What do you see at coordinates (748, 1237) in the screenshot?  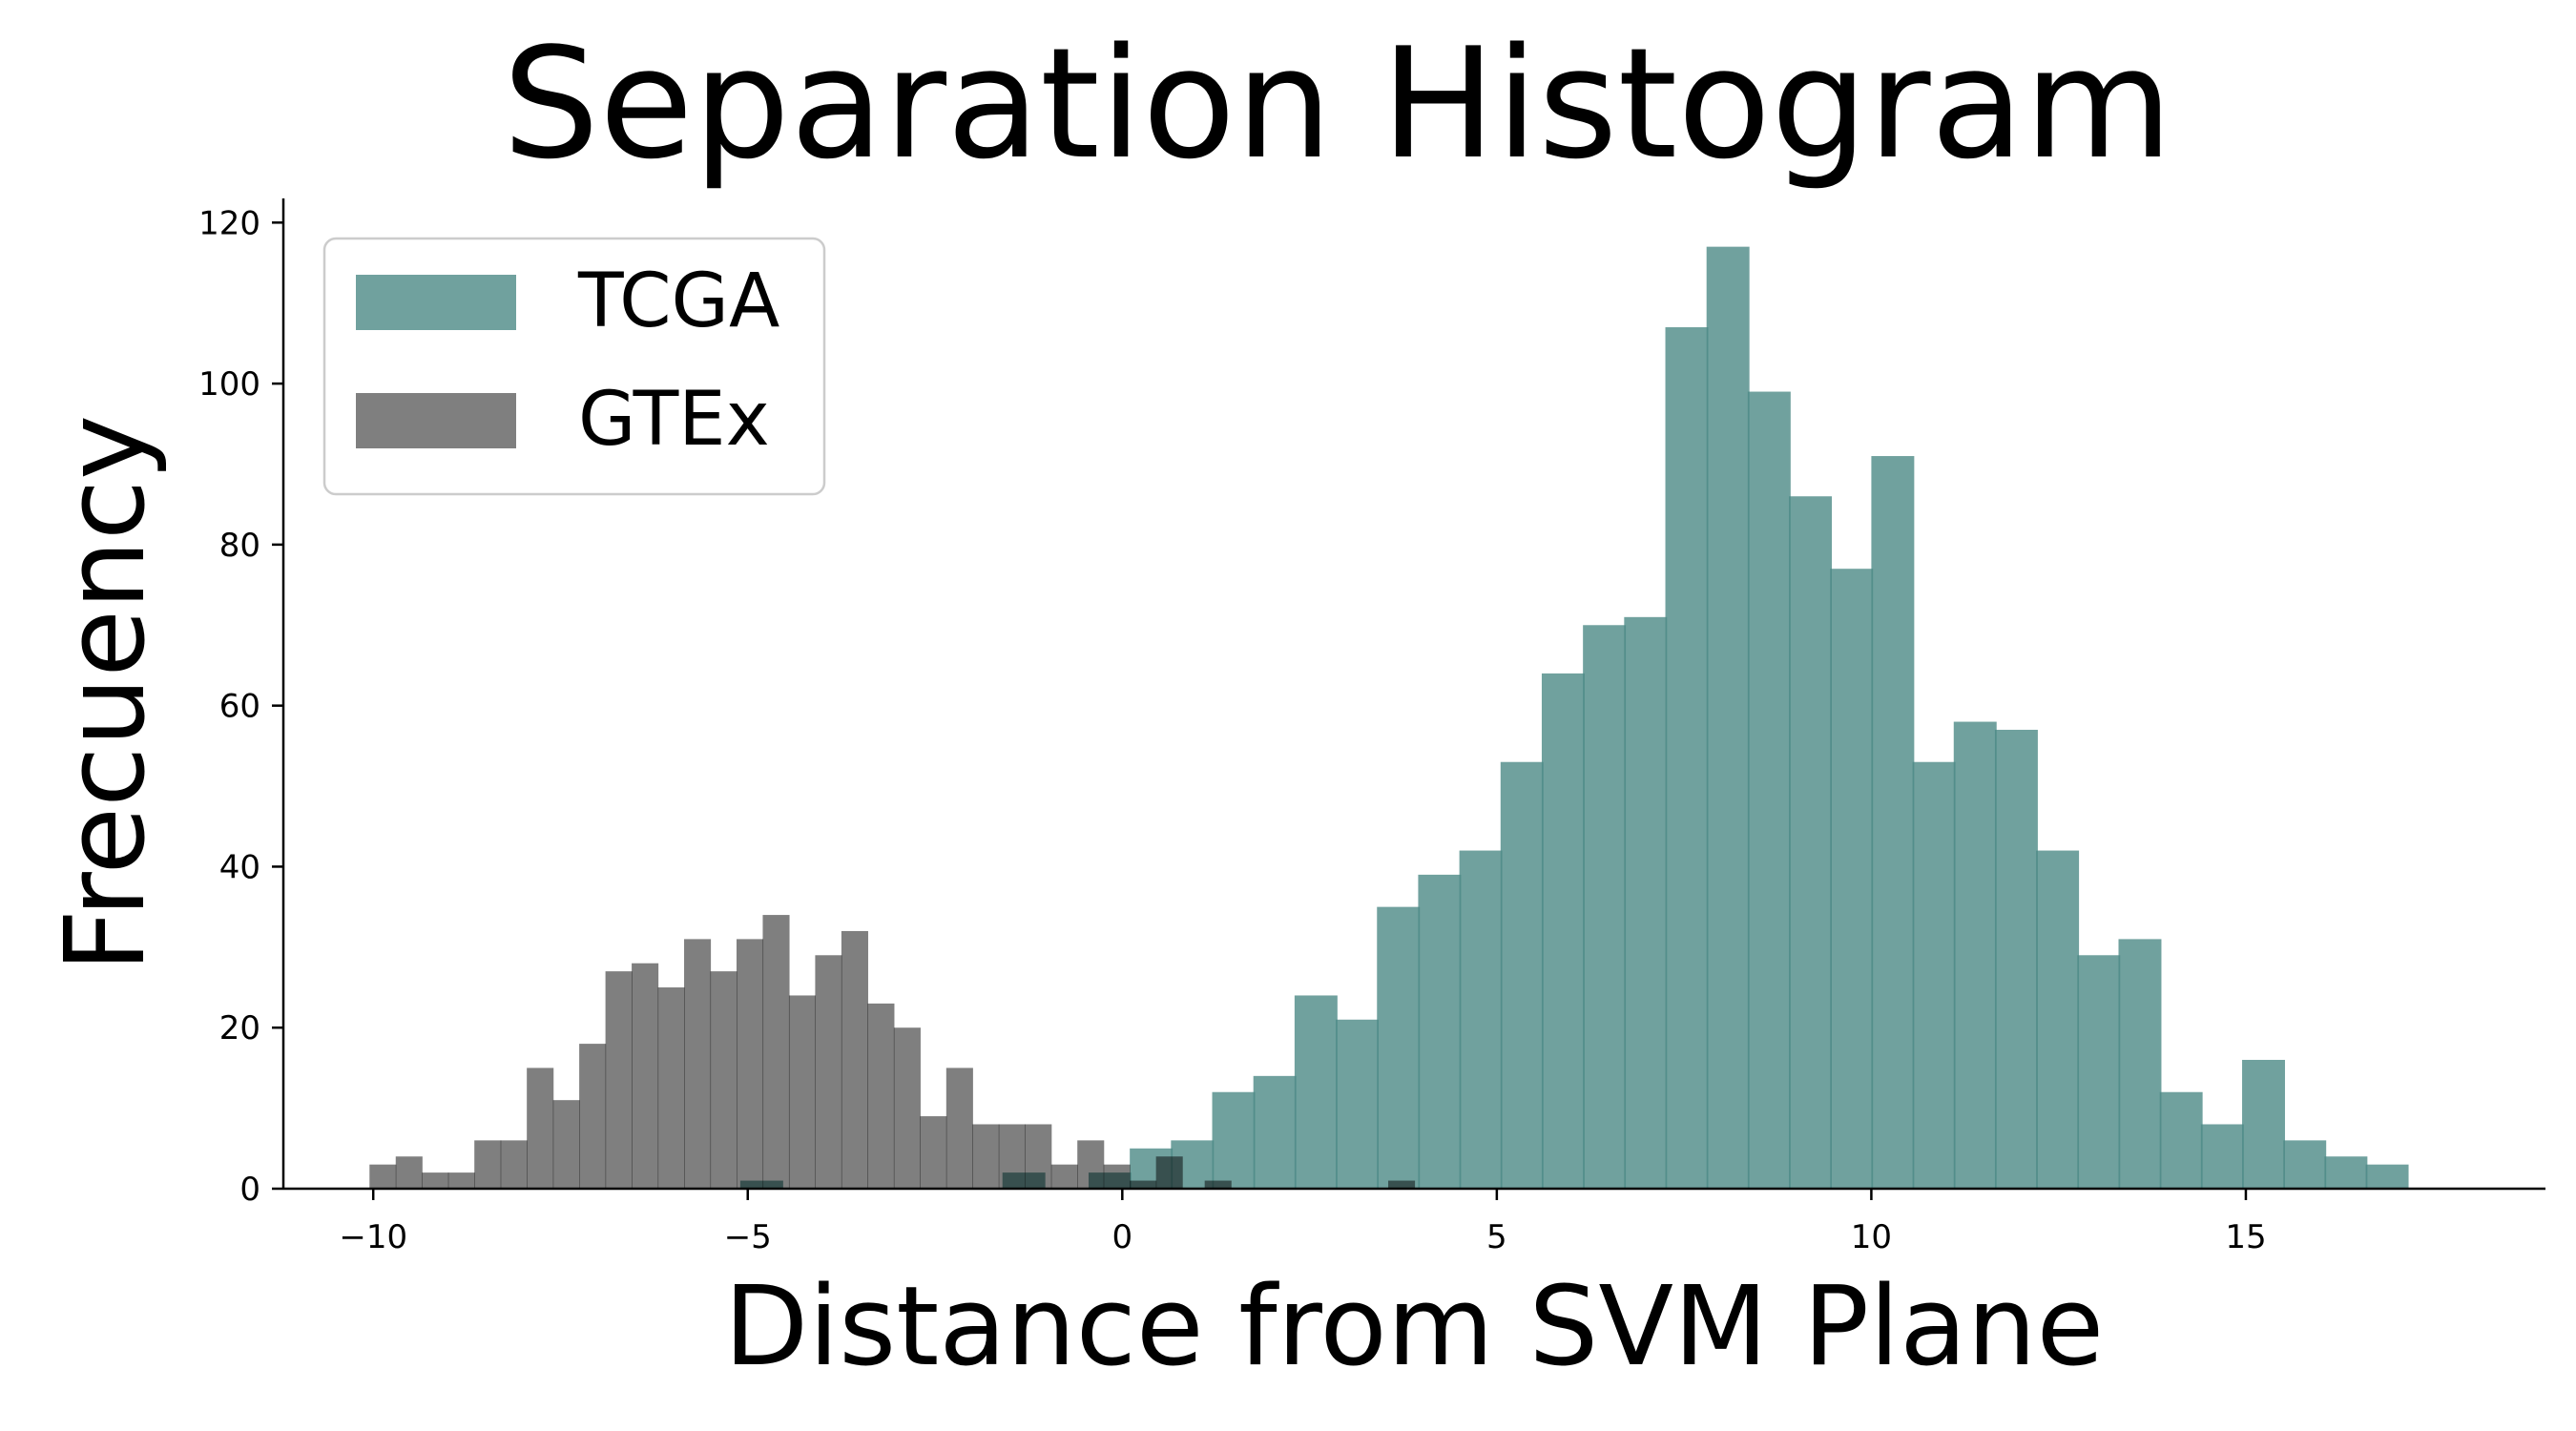 I see `x-tick-label: −5` at bounding box center [748, 1237].